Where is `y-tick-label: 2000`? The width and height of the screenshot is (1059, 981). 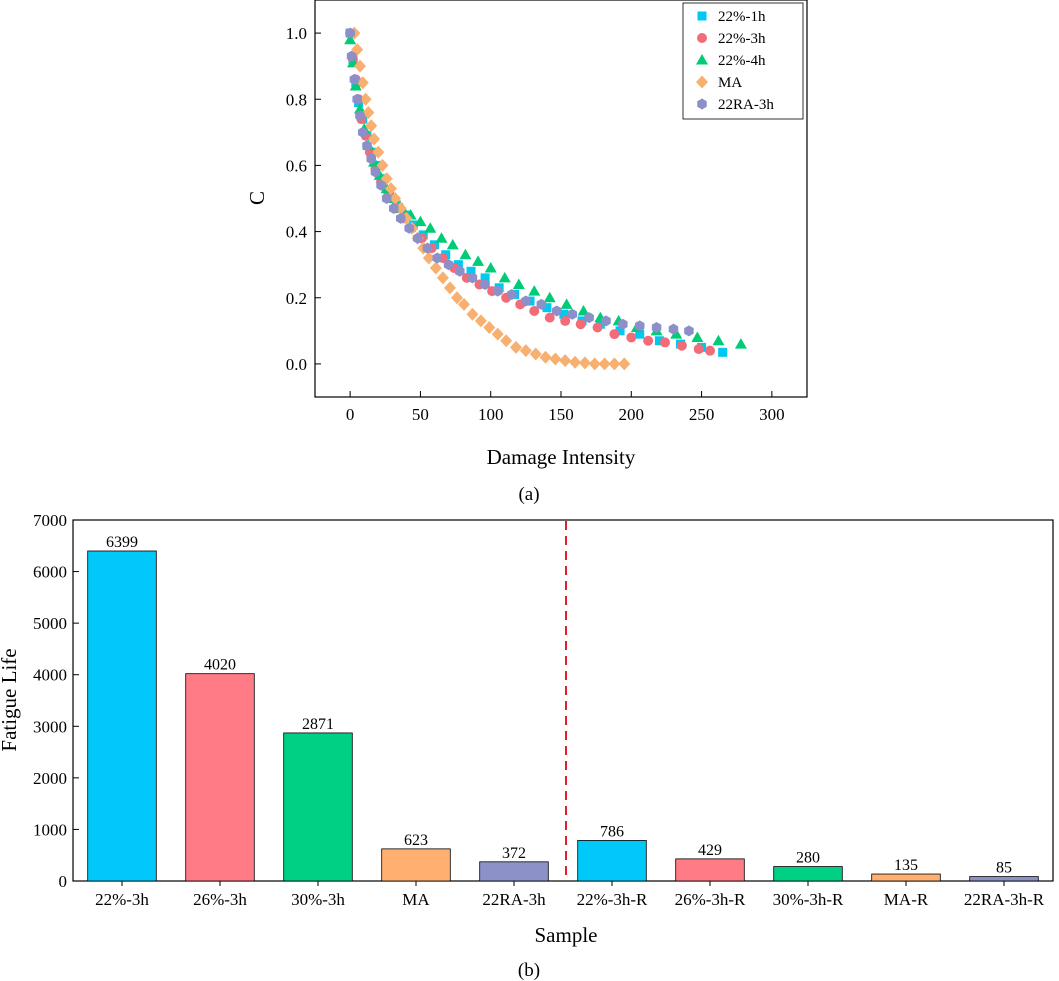
y-tick-label: 2000 is located at coordinates (50, 778).